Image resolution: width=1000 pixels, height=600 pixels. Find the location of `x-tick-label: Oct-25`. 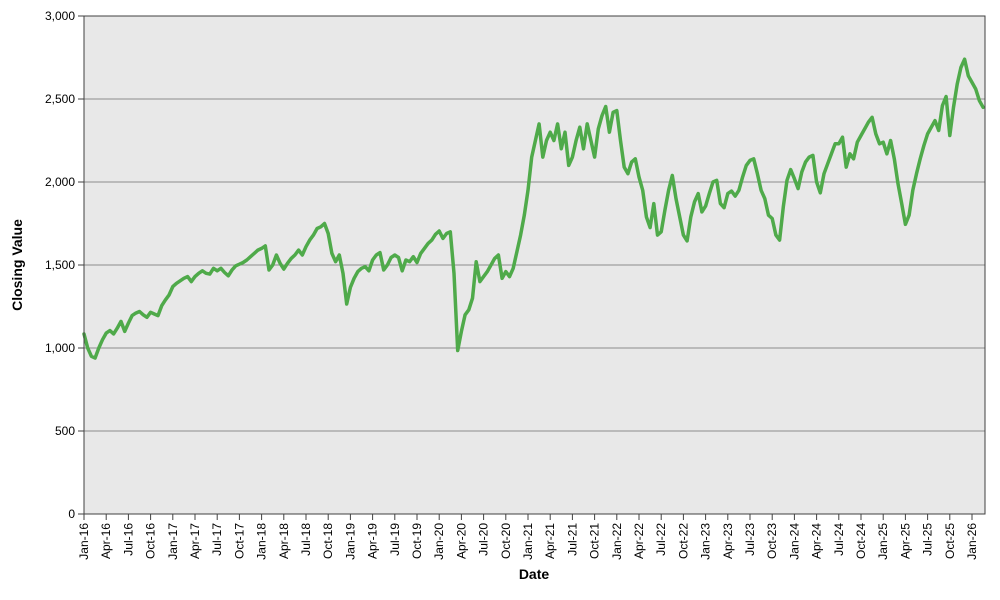

x-tick-label: Oct-25 is located at coordinates (950, 541).